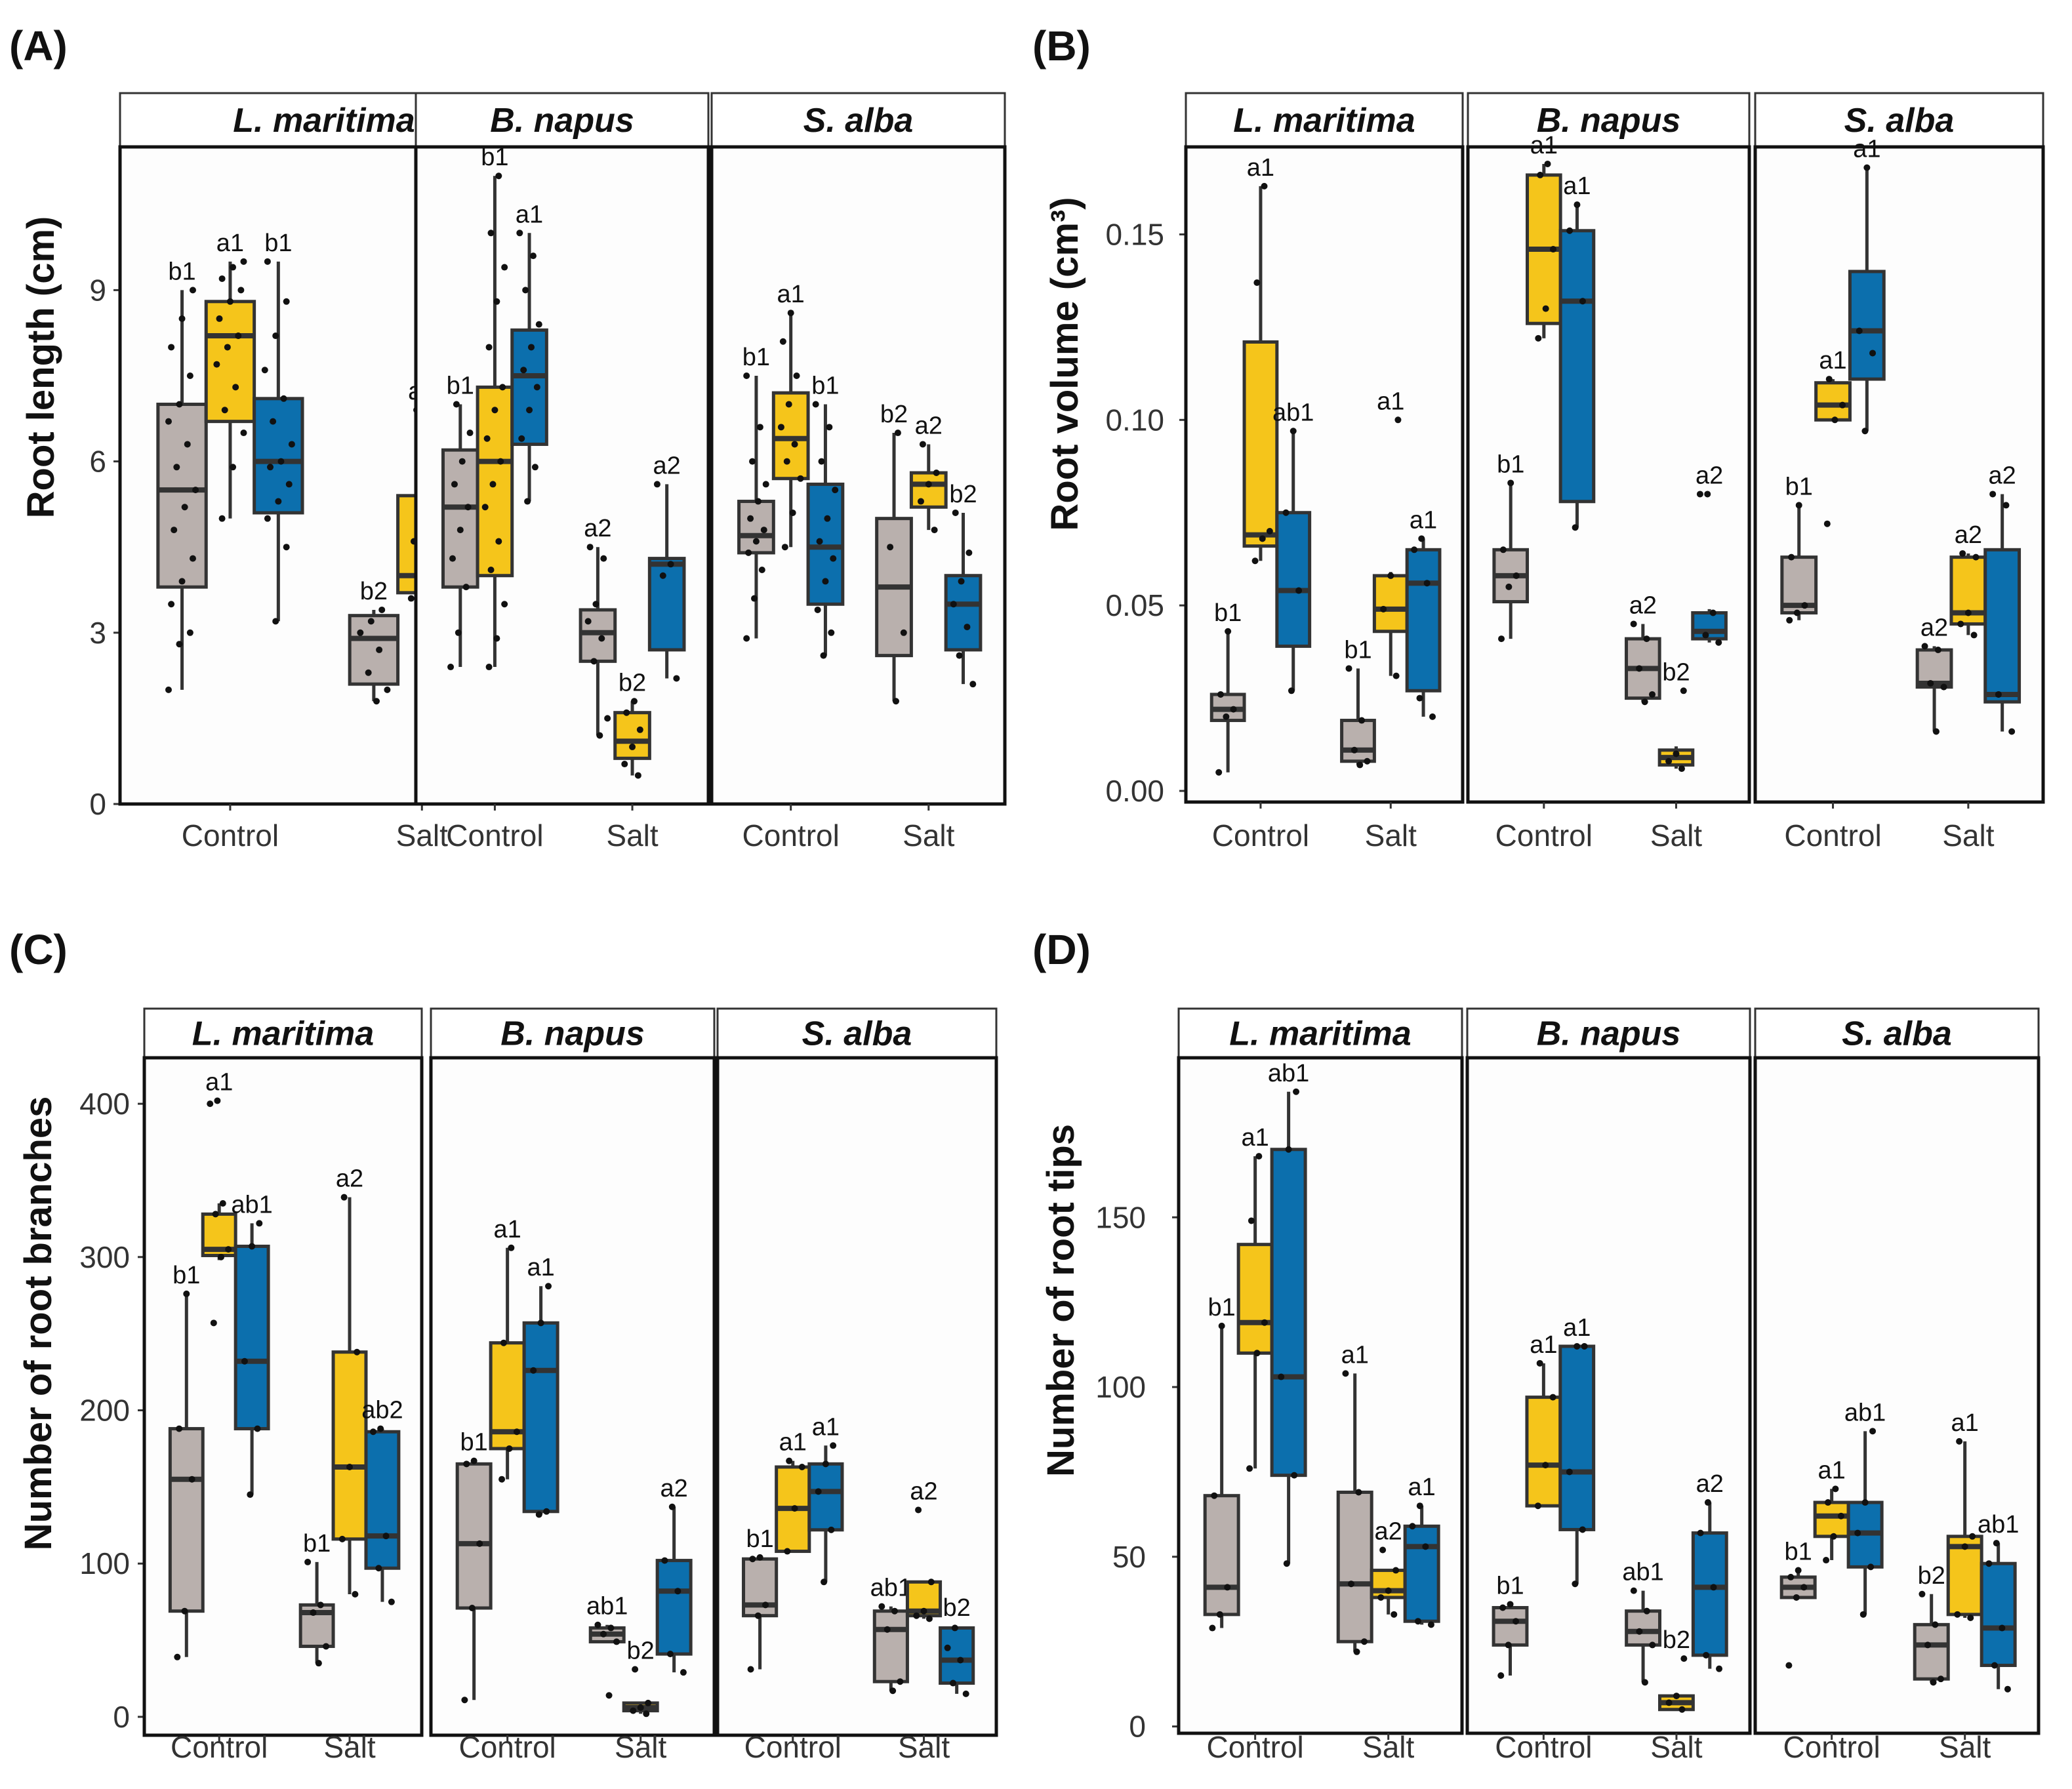  I want to click on y-tick-label: 0.10, so click(1134, 420).